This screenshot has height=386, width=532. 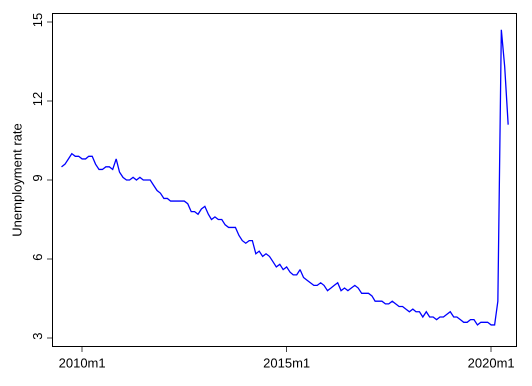 What do you see at coordinates (286, 363) in the screenshot?
I see `x-tick-label: 2015m1` at bounding box center [286, 363].